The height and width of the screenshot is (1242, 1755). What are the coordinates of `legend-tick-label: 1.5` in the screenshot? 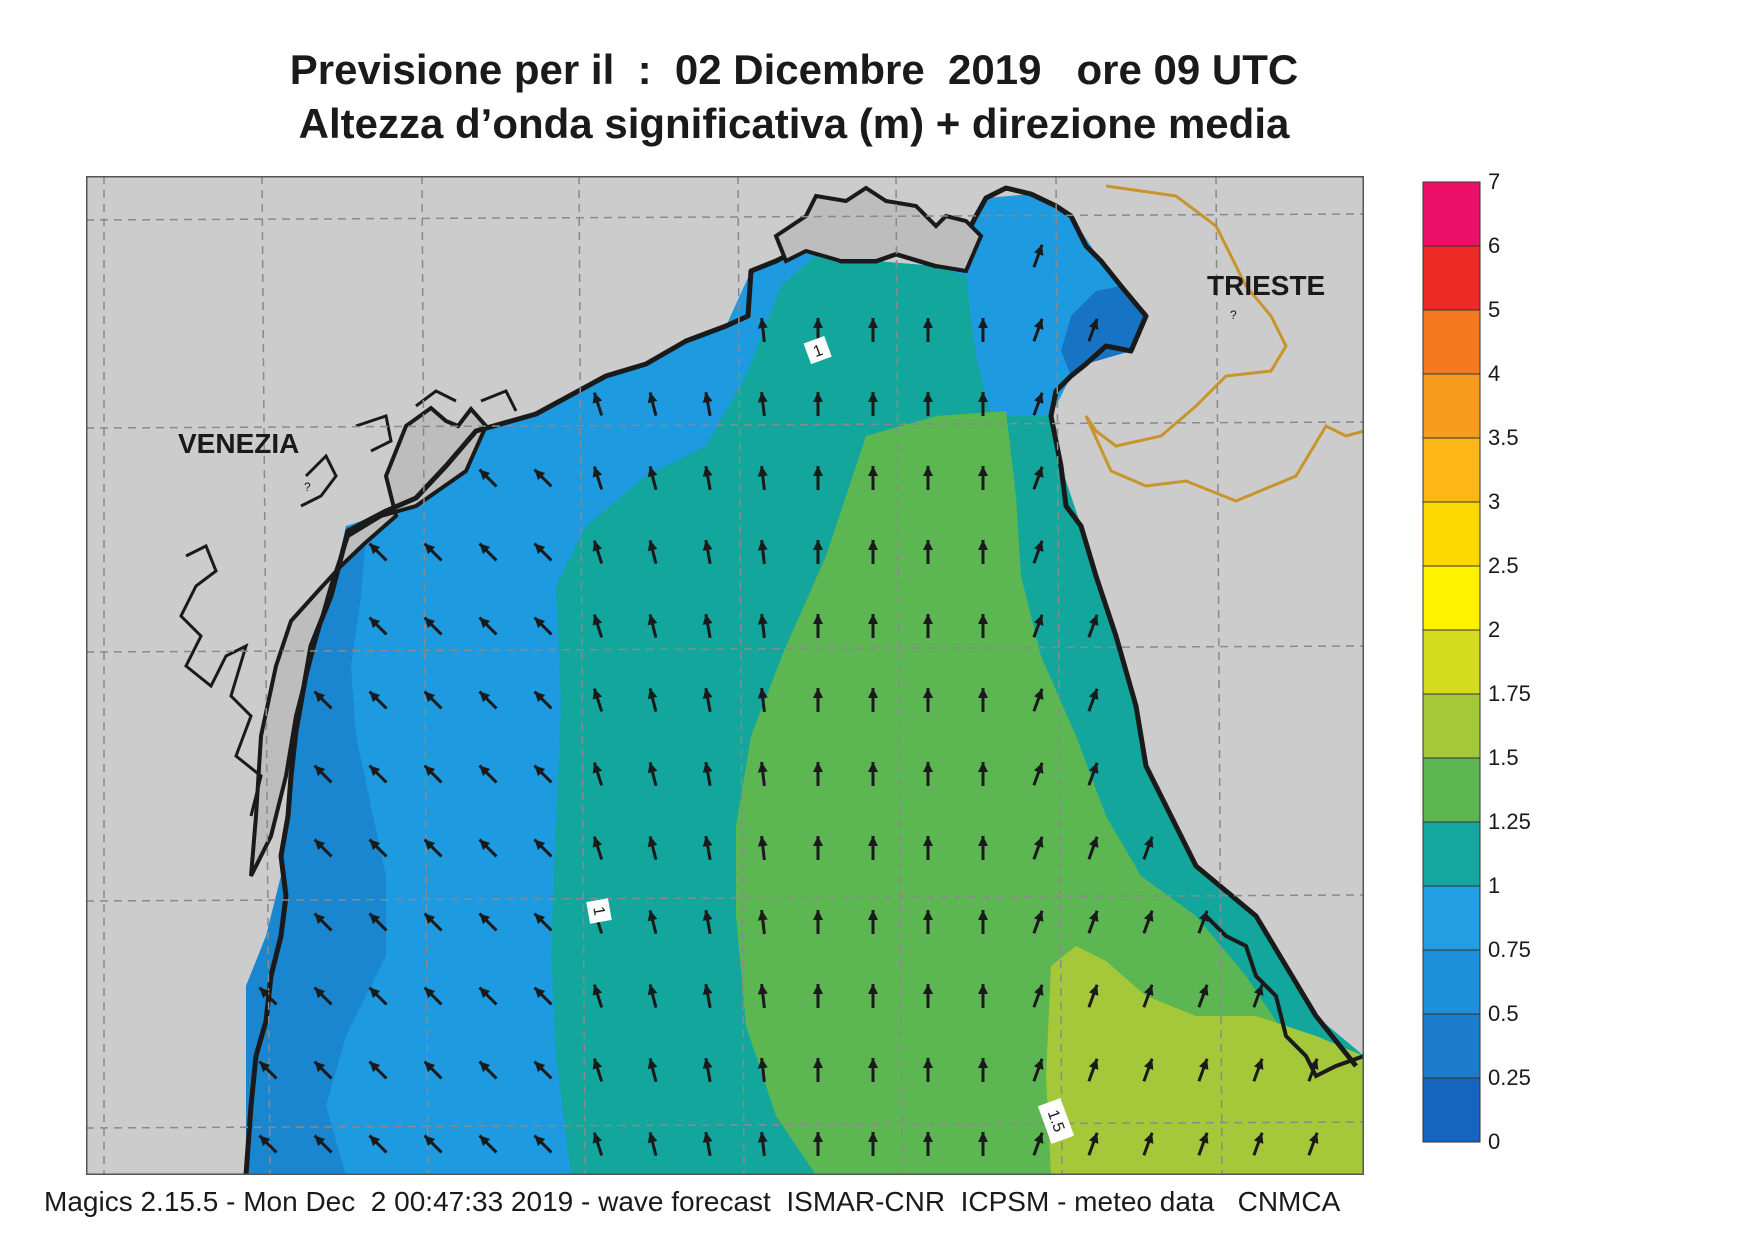 It's located at (1503, 757).